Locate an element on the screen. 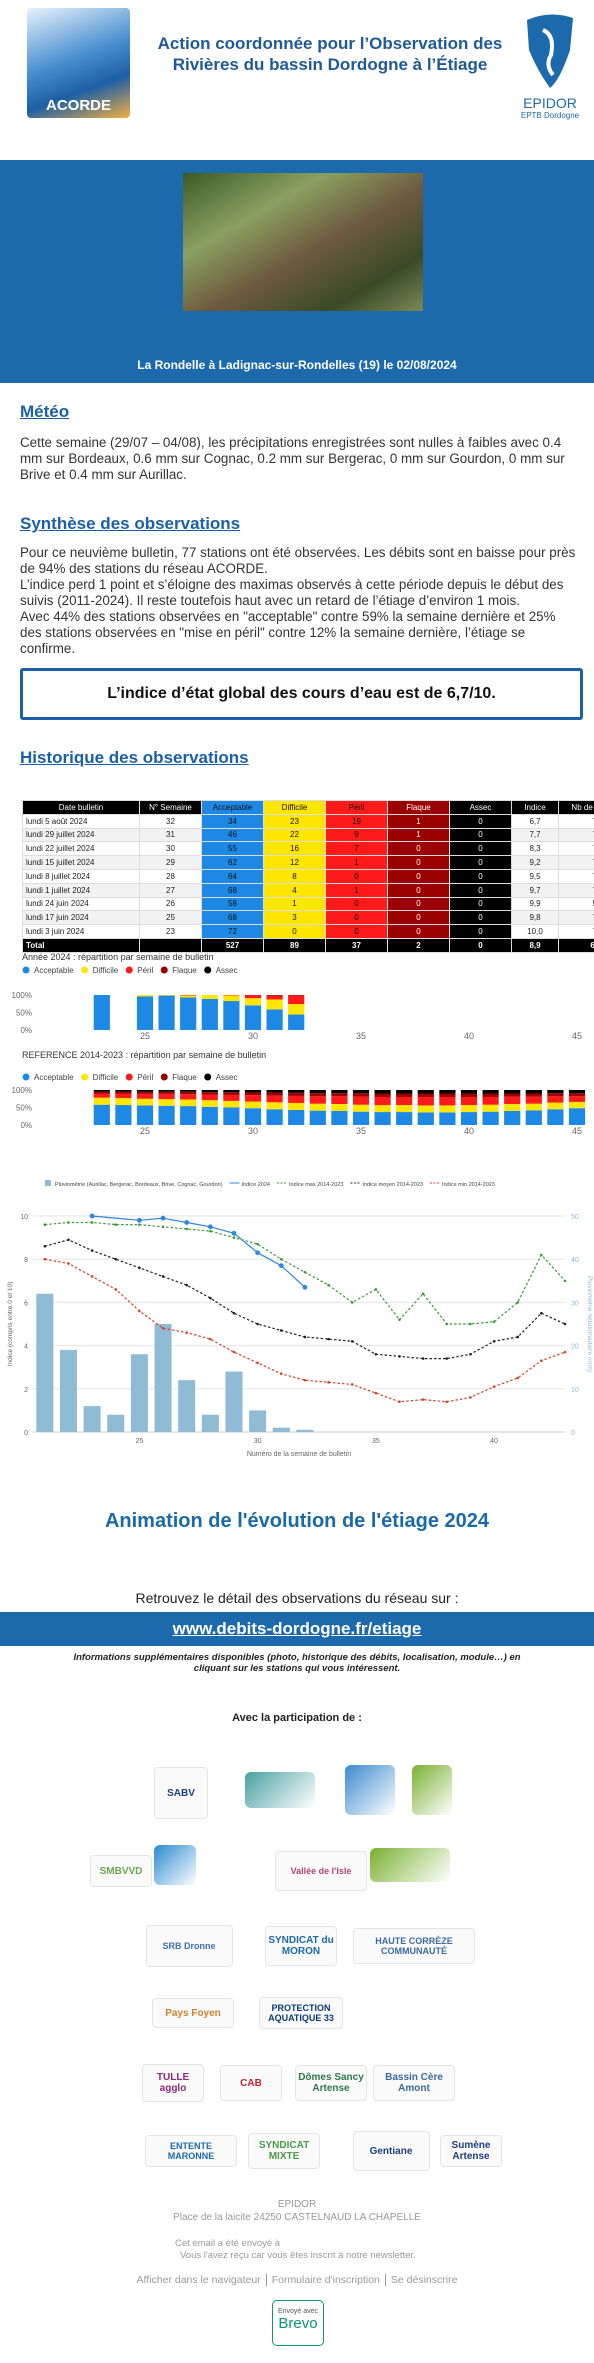 The width and height of the screenshot is (594, 2363). epidor-logo: EPIDOR EPTB Dordogne is located at coordinates (550, 65).